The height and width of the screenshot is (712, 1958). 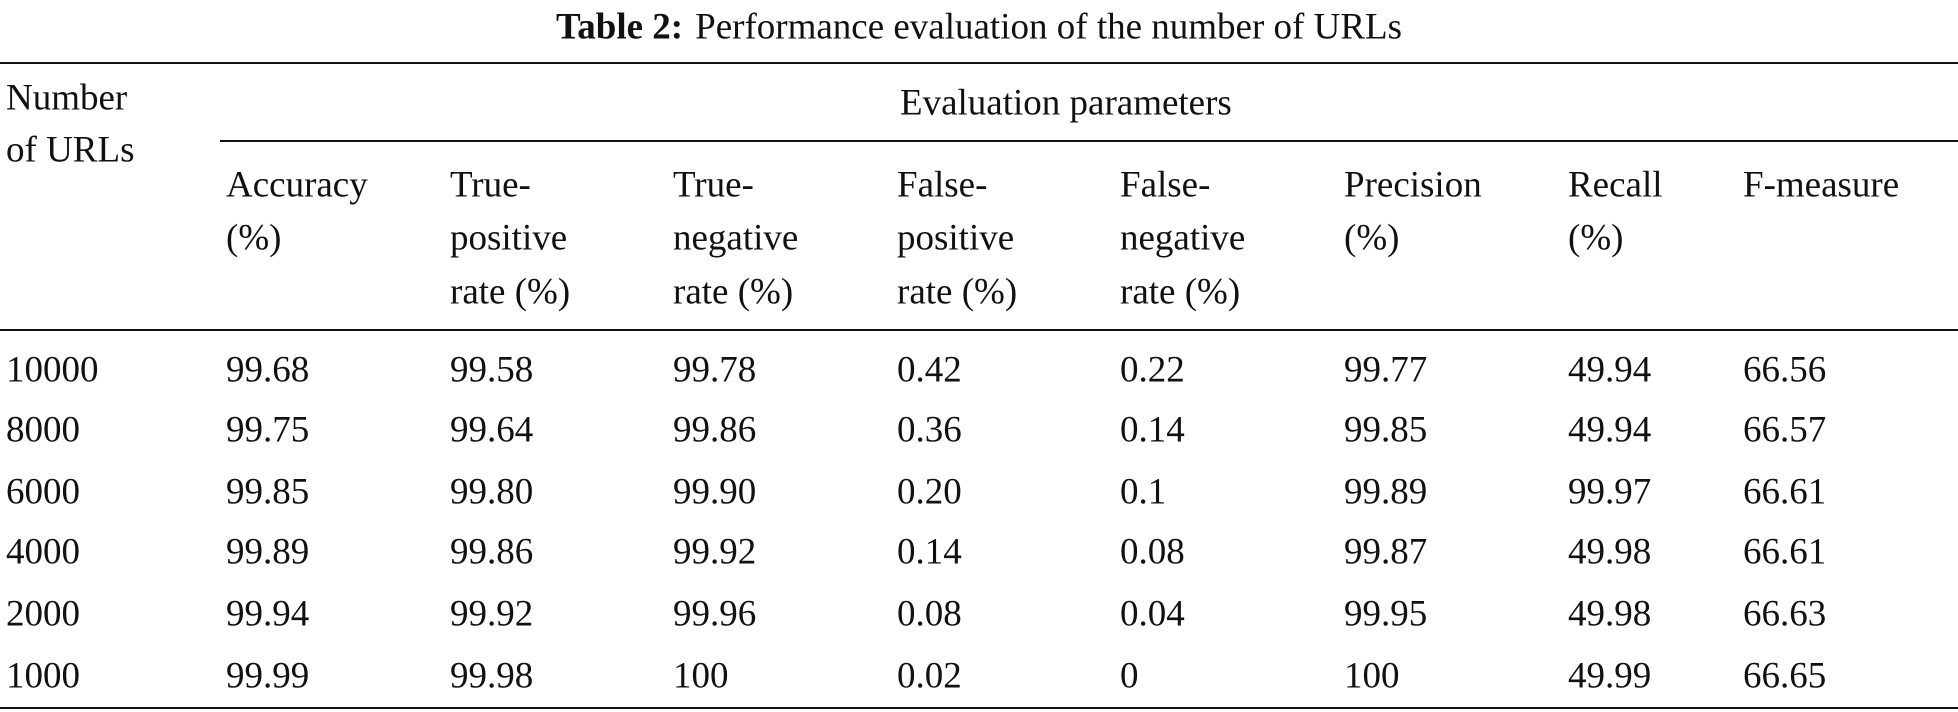 I want to click on top-rule, so click(x=979, y=63).